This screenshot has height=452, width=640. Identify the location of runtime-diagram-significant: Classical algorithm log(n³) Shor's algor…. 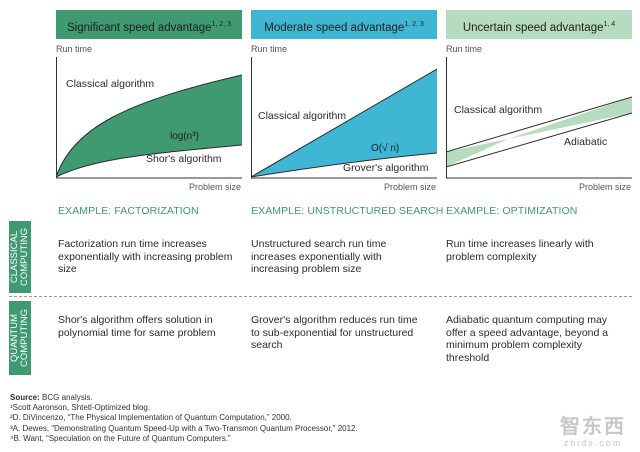
(149, 118).